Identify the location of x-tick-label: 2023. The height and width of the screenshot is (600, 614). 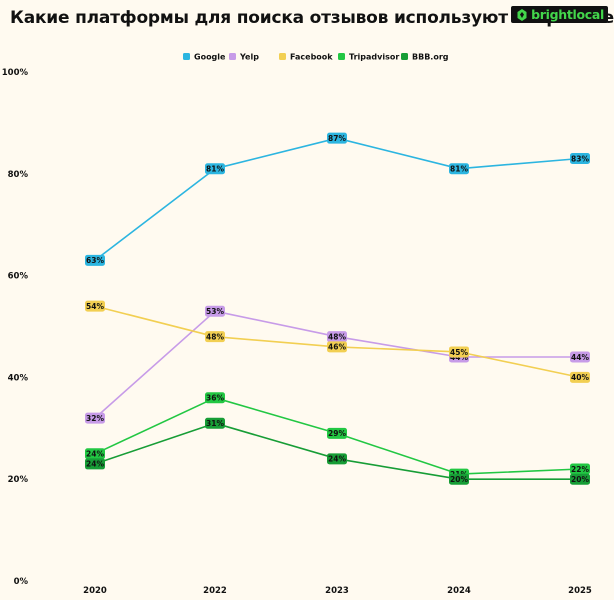
(337, 591).